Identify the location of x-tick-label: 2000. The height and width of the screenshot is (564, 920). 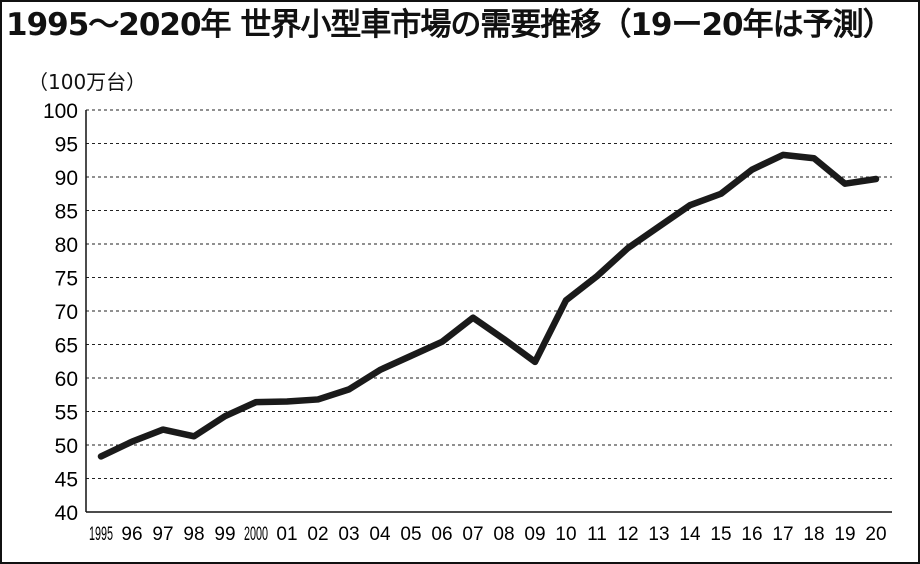
(256, 534).